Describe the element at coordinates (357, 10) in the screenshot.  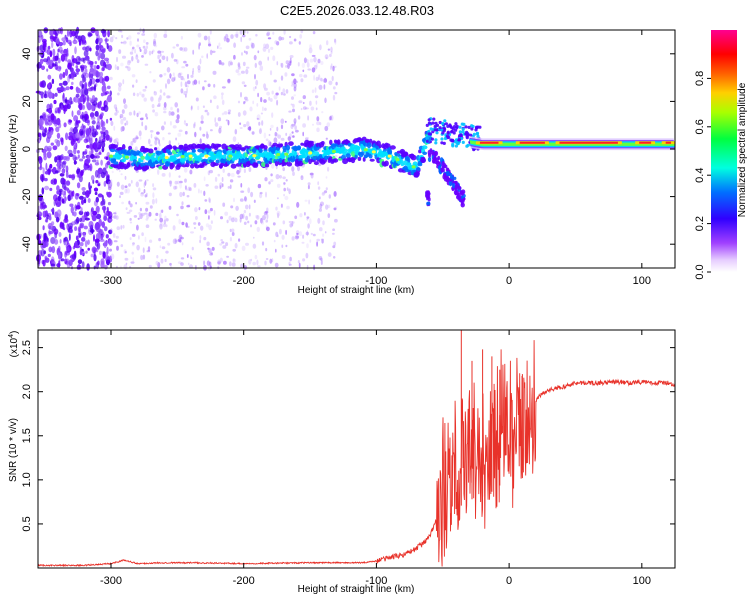
I see `figure-title: C2E5.2026.033.12.48.R03` at that location.